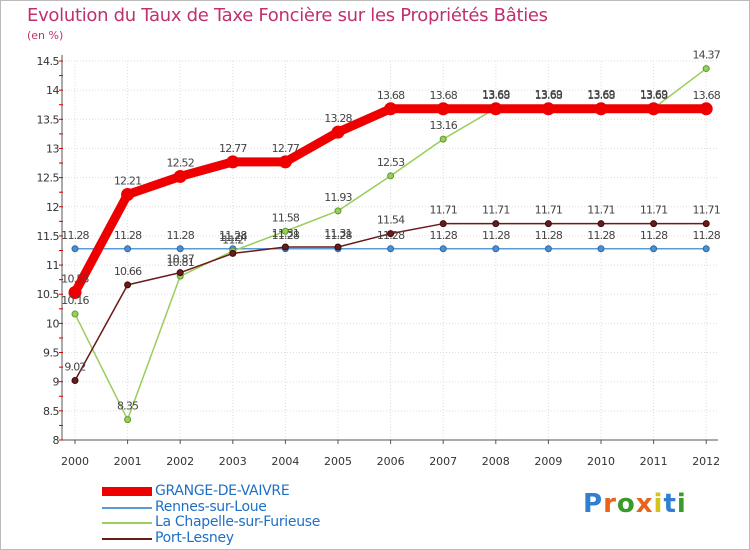 This screenshot has width=750, height=550. What do you see at coordinates (48, 119) in the screenshot?
I see `y-tick-label: 13.5` at bounding box center [48, 119].